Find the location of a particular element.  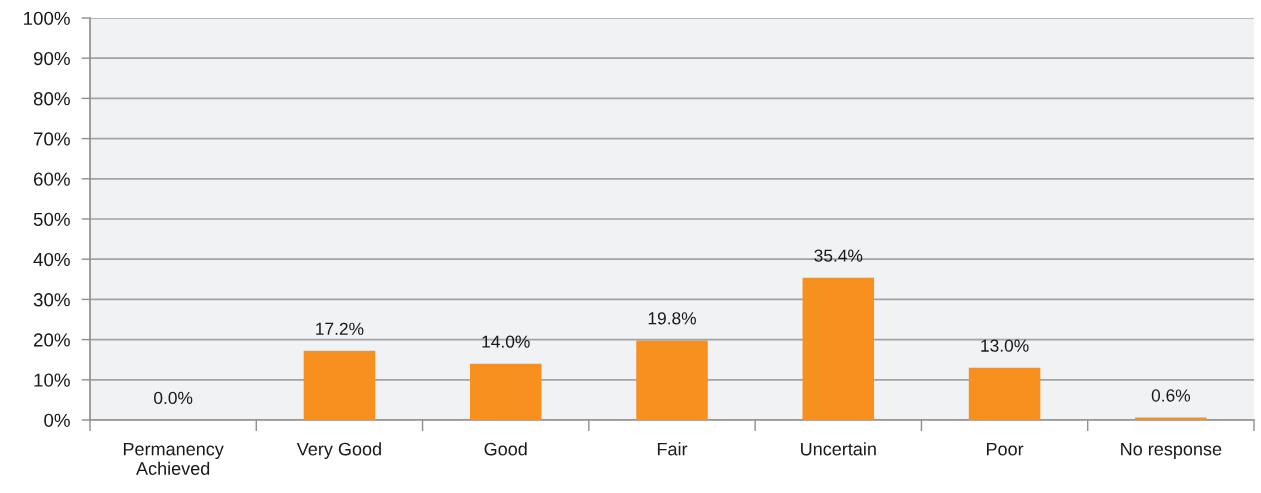

y-tick-label: 100% is located at coordinates (47, 18).